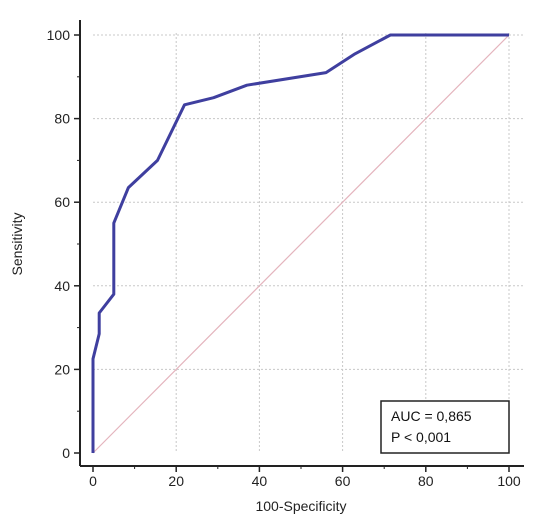 The width and height of the screenshot is (550, 522). What do you see at coordinates (62, 119) in the screenshot?
I see `y-tick-label: 80` at bounding box center [62, 119].